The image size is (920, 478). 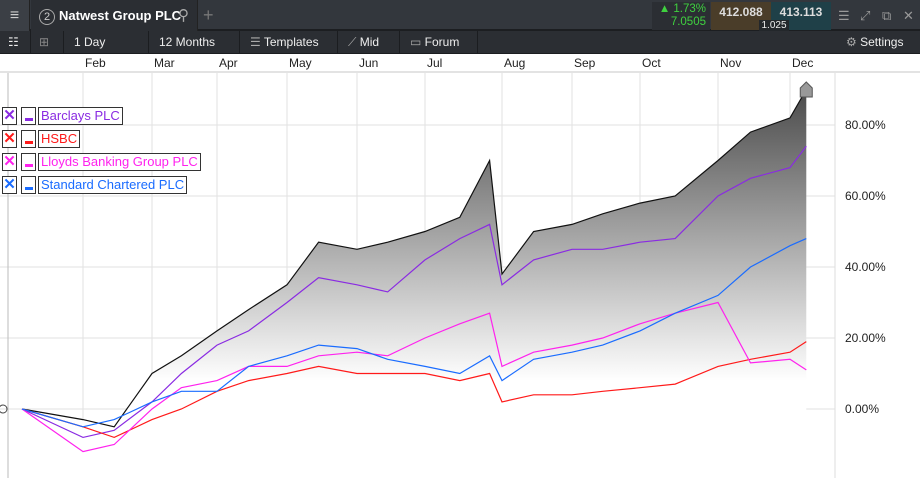 I want to click on hamburger-icon: ≡, so click(x=15, y=15).